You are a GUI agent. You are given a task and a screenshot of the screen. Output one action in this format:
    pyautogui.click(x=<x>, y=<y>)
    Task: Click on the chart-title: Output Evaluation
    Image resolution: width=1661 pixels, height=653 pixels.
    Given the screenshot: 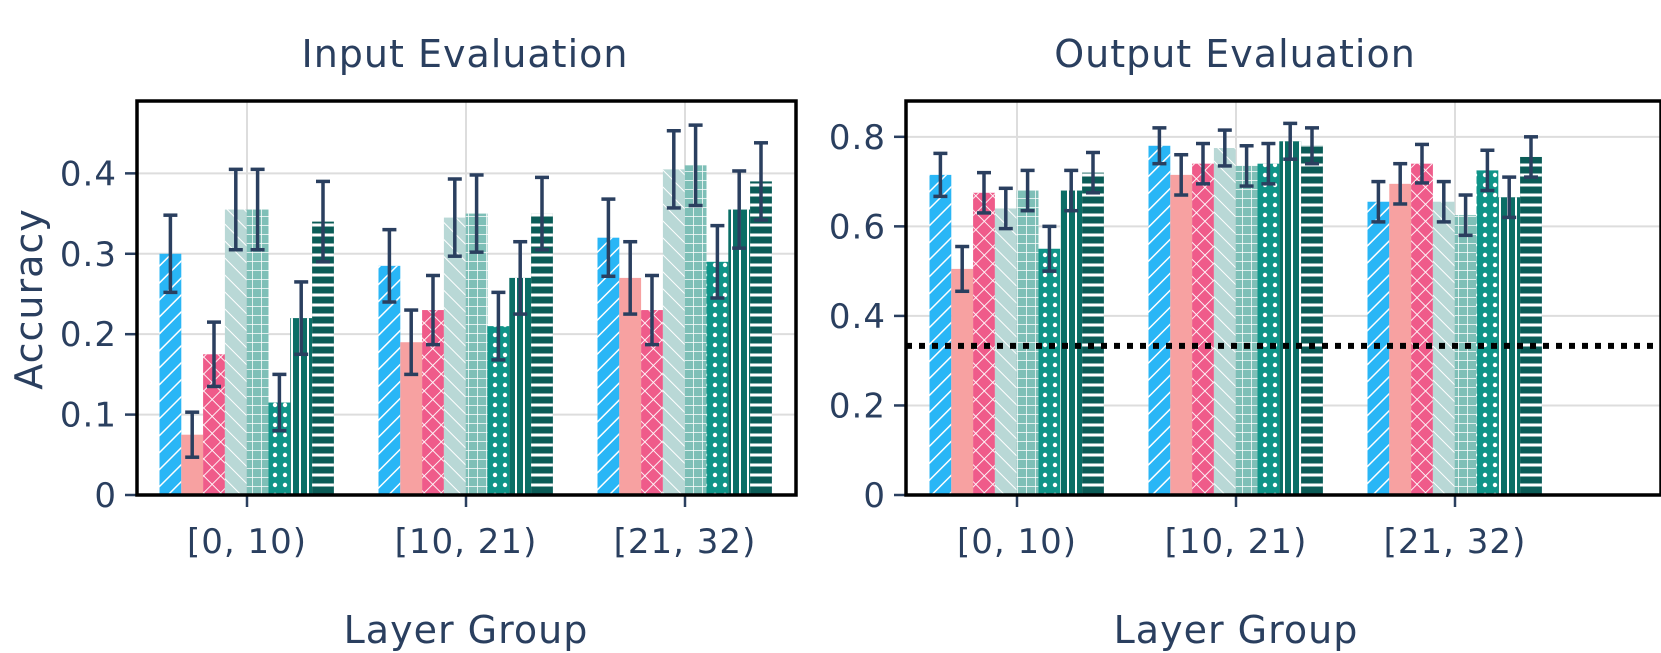 What is the action you would take?
    pyautogui.click(x=1235, y=54)
    